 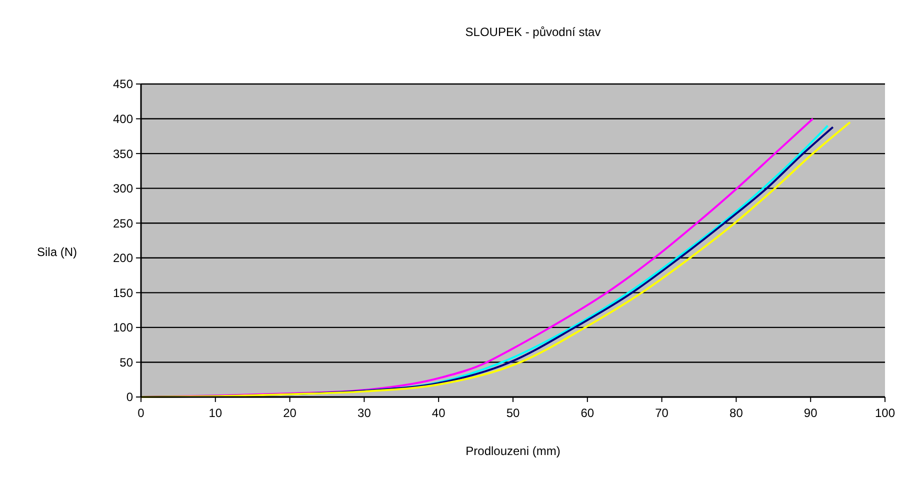 What do you see at coordinates (365, 413) in the screenshot?
I see `x-tick-label: 30` at bounding box center [365, 413].